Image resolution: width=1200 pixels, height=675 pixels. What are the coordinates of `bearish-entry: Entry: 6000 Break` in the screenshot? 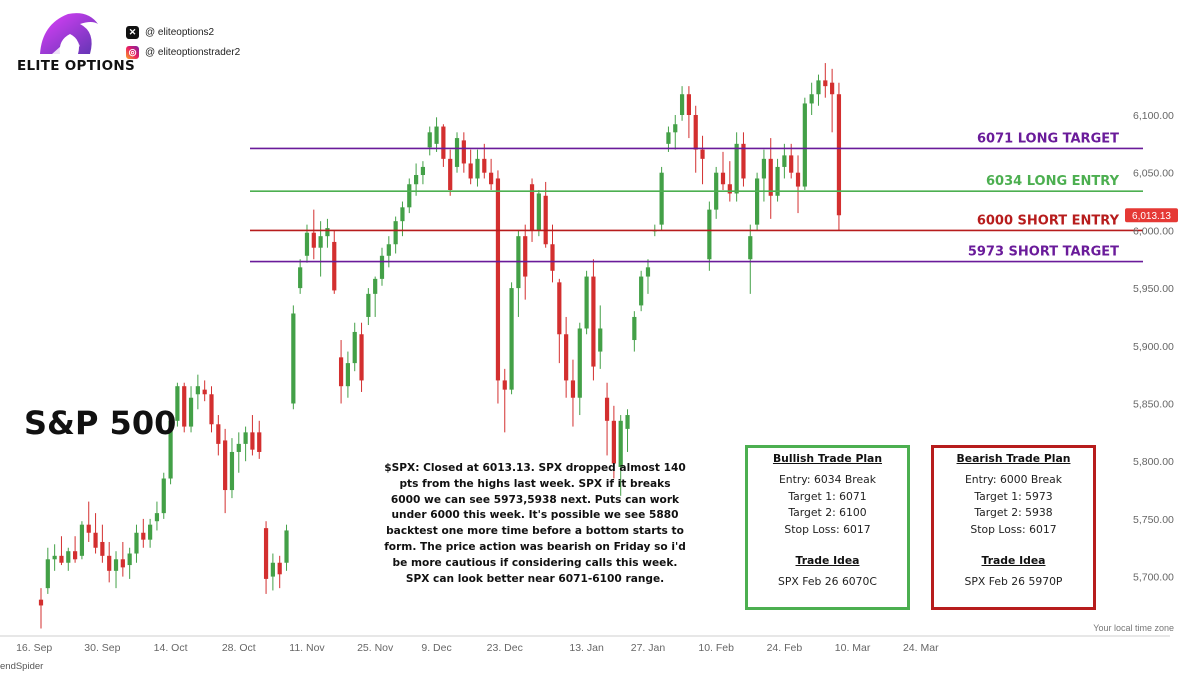 It's located at (1013, 479).